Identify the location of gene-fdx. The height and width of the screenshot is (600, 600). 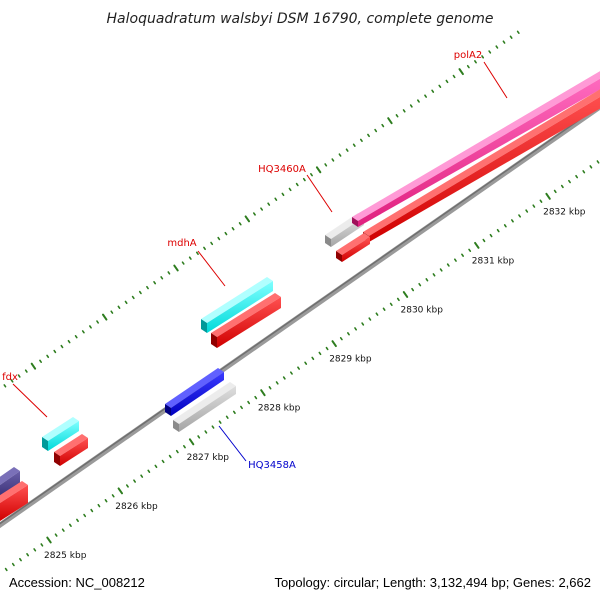
(60, 434).